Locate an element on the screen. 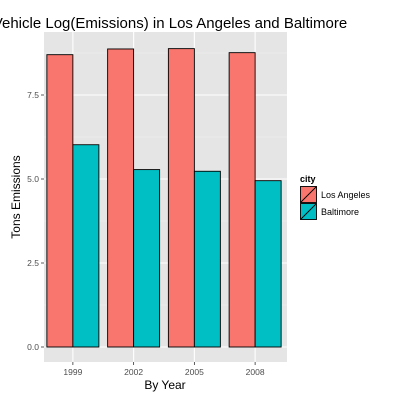 The height and width of the screenshot is (400, 400). bar-los-angeles-1999 is located at coordinates (60, 201).